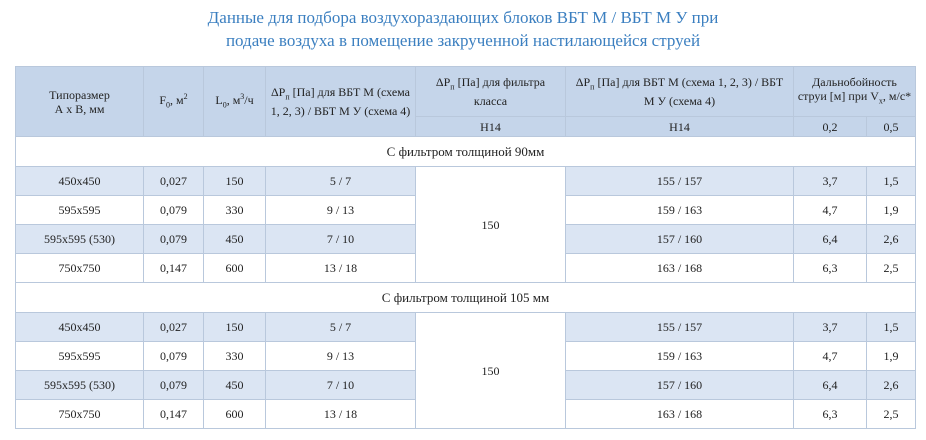 Image resolution: width=926 pixels, height=440 pixels. What do you see at coordinates (340, 210) in the screenshot?
I see `data-cell: 9 / 13` at bounding box center [340, 210].